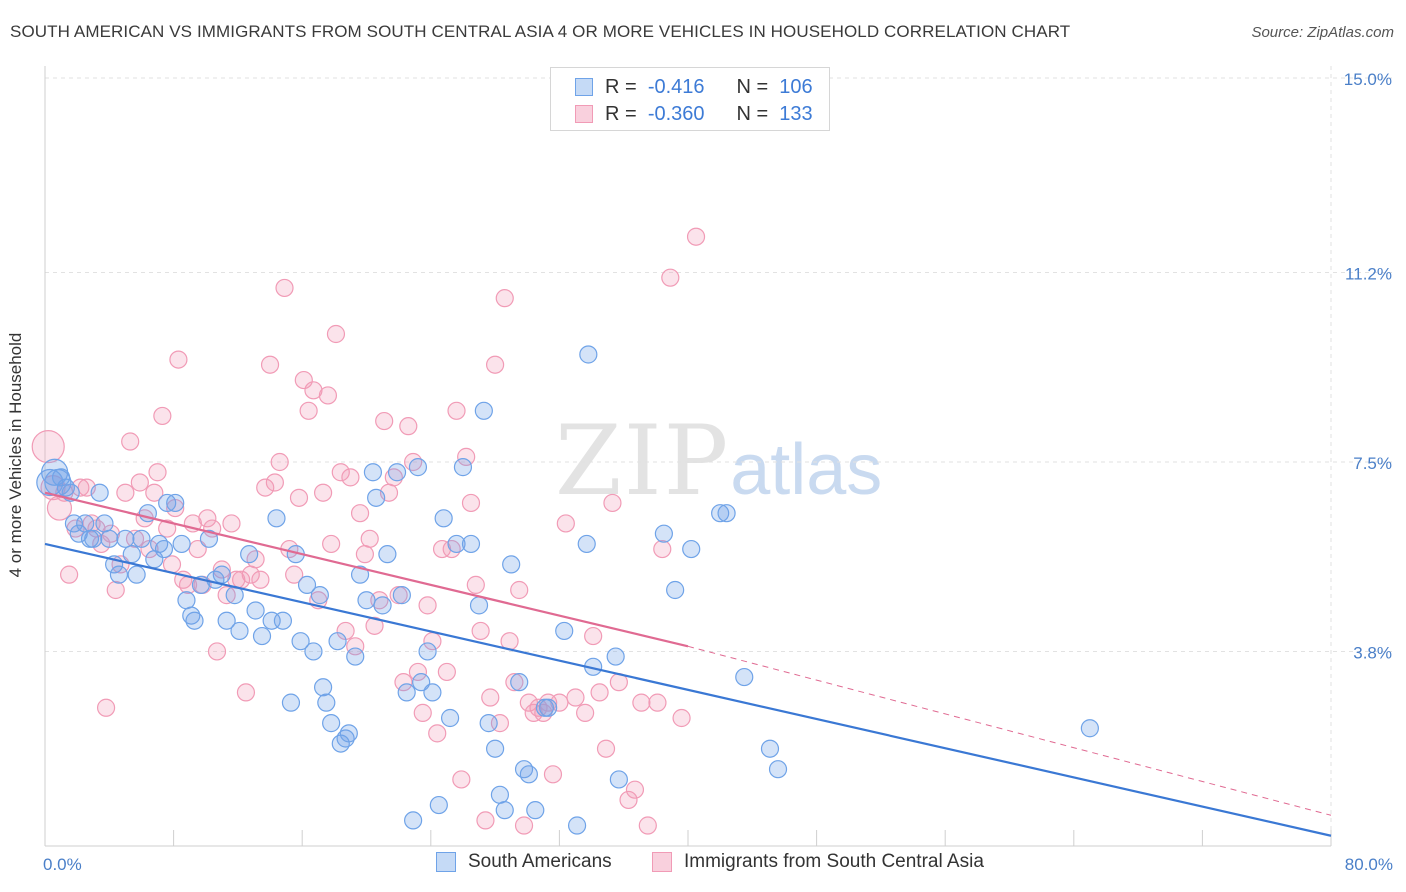 This screenshot has height=892, width=1406. Describe the element at coordinates (1372, 463) in the screenshot. I see `y-tick-label: 7.5%` at that location.